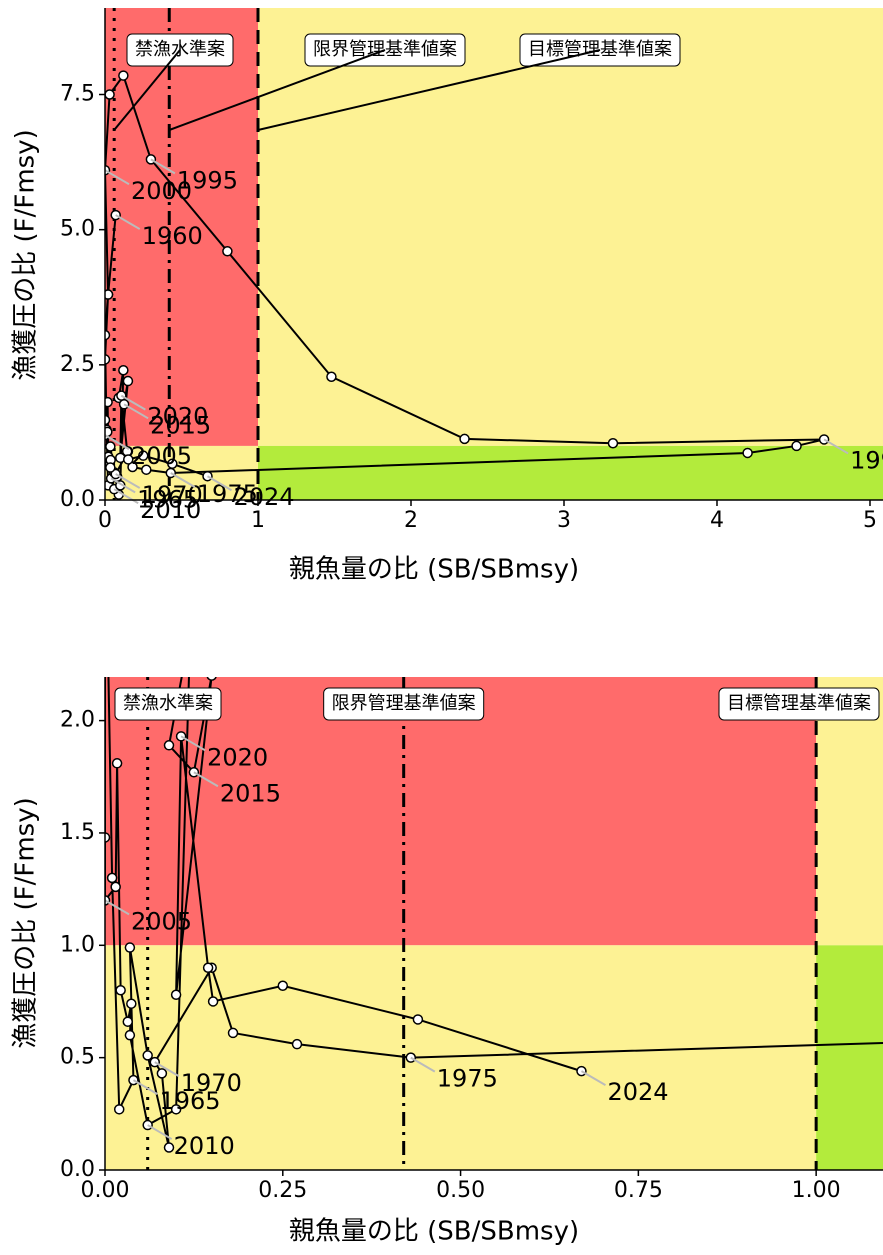 This screenshot has width=883, height=1255. I want to click on y-tick-label: 0.0, so click(77, 499).